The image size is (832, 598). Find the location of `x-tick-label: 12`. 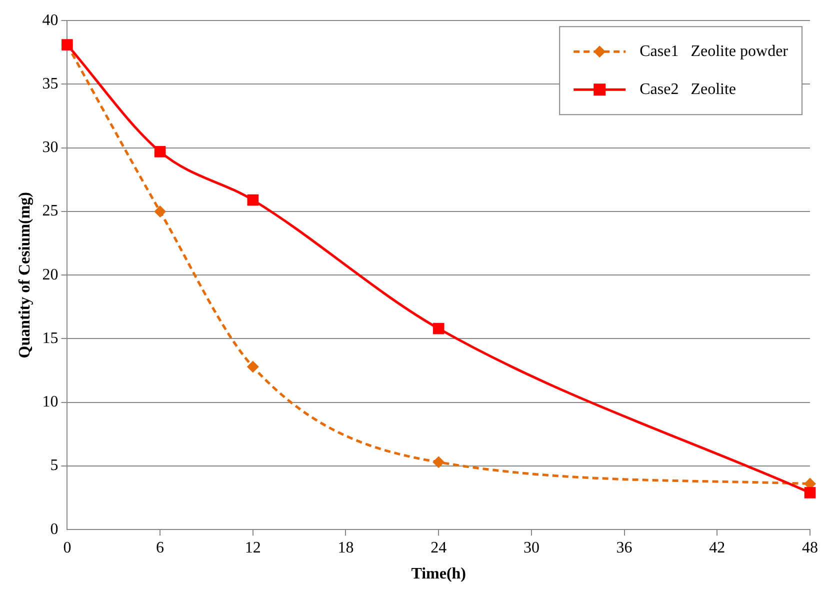

x-tick-label: 12 is located at coordinates (252, 547).